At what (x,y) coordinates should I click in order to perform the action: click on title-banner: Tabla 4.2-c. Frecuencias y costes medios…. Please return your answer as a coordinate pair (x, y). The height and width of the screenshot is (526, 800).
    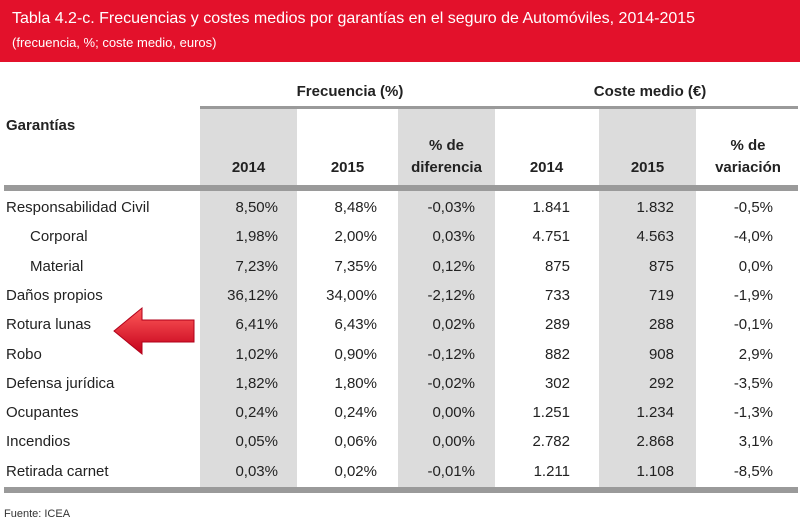
    Looking at the image, I should click on (400, 31).